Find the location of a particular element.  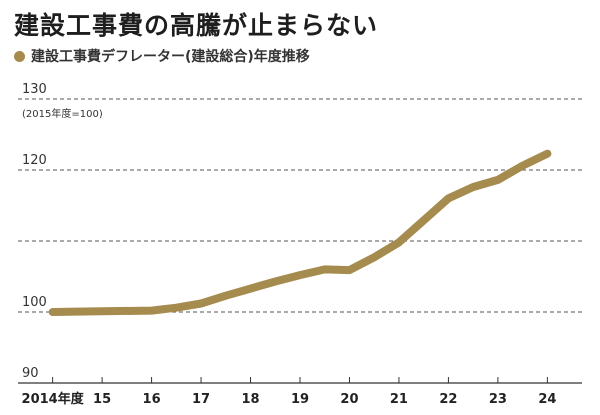

x-tick-label: 15 is located at coordinates (102, 399).